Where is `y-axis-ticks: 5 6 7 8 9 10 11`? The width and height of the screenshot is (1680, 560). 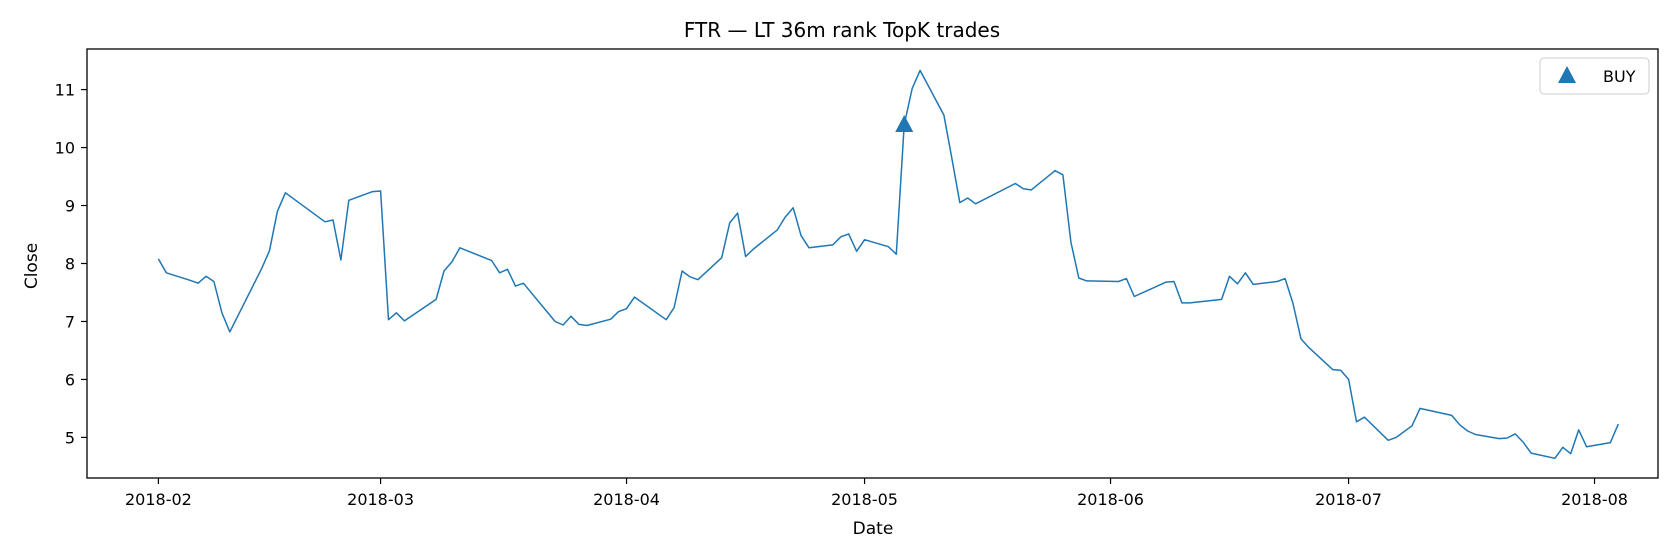
y-axis-ticks: 5 6 7 8 9 10 11 is located at coordinates (71, 264).